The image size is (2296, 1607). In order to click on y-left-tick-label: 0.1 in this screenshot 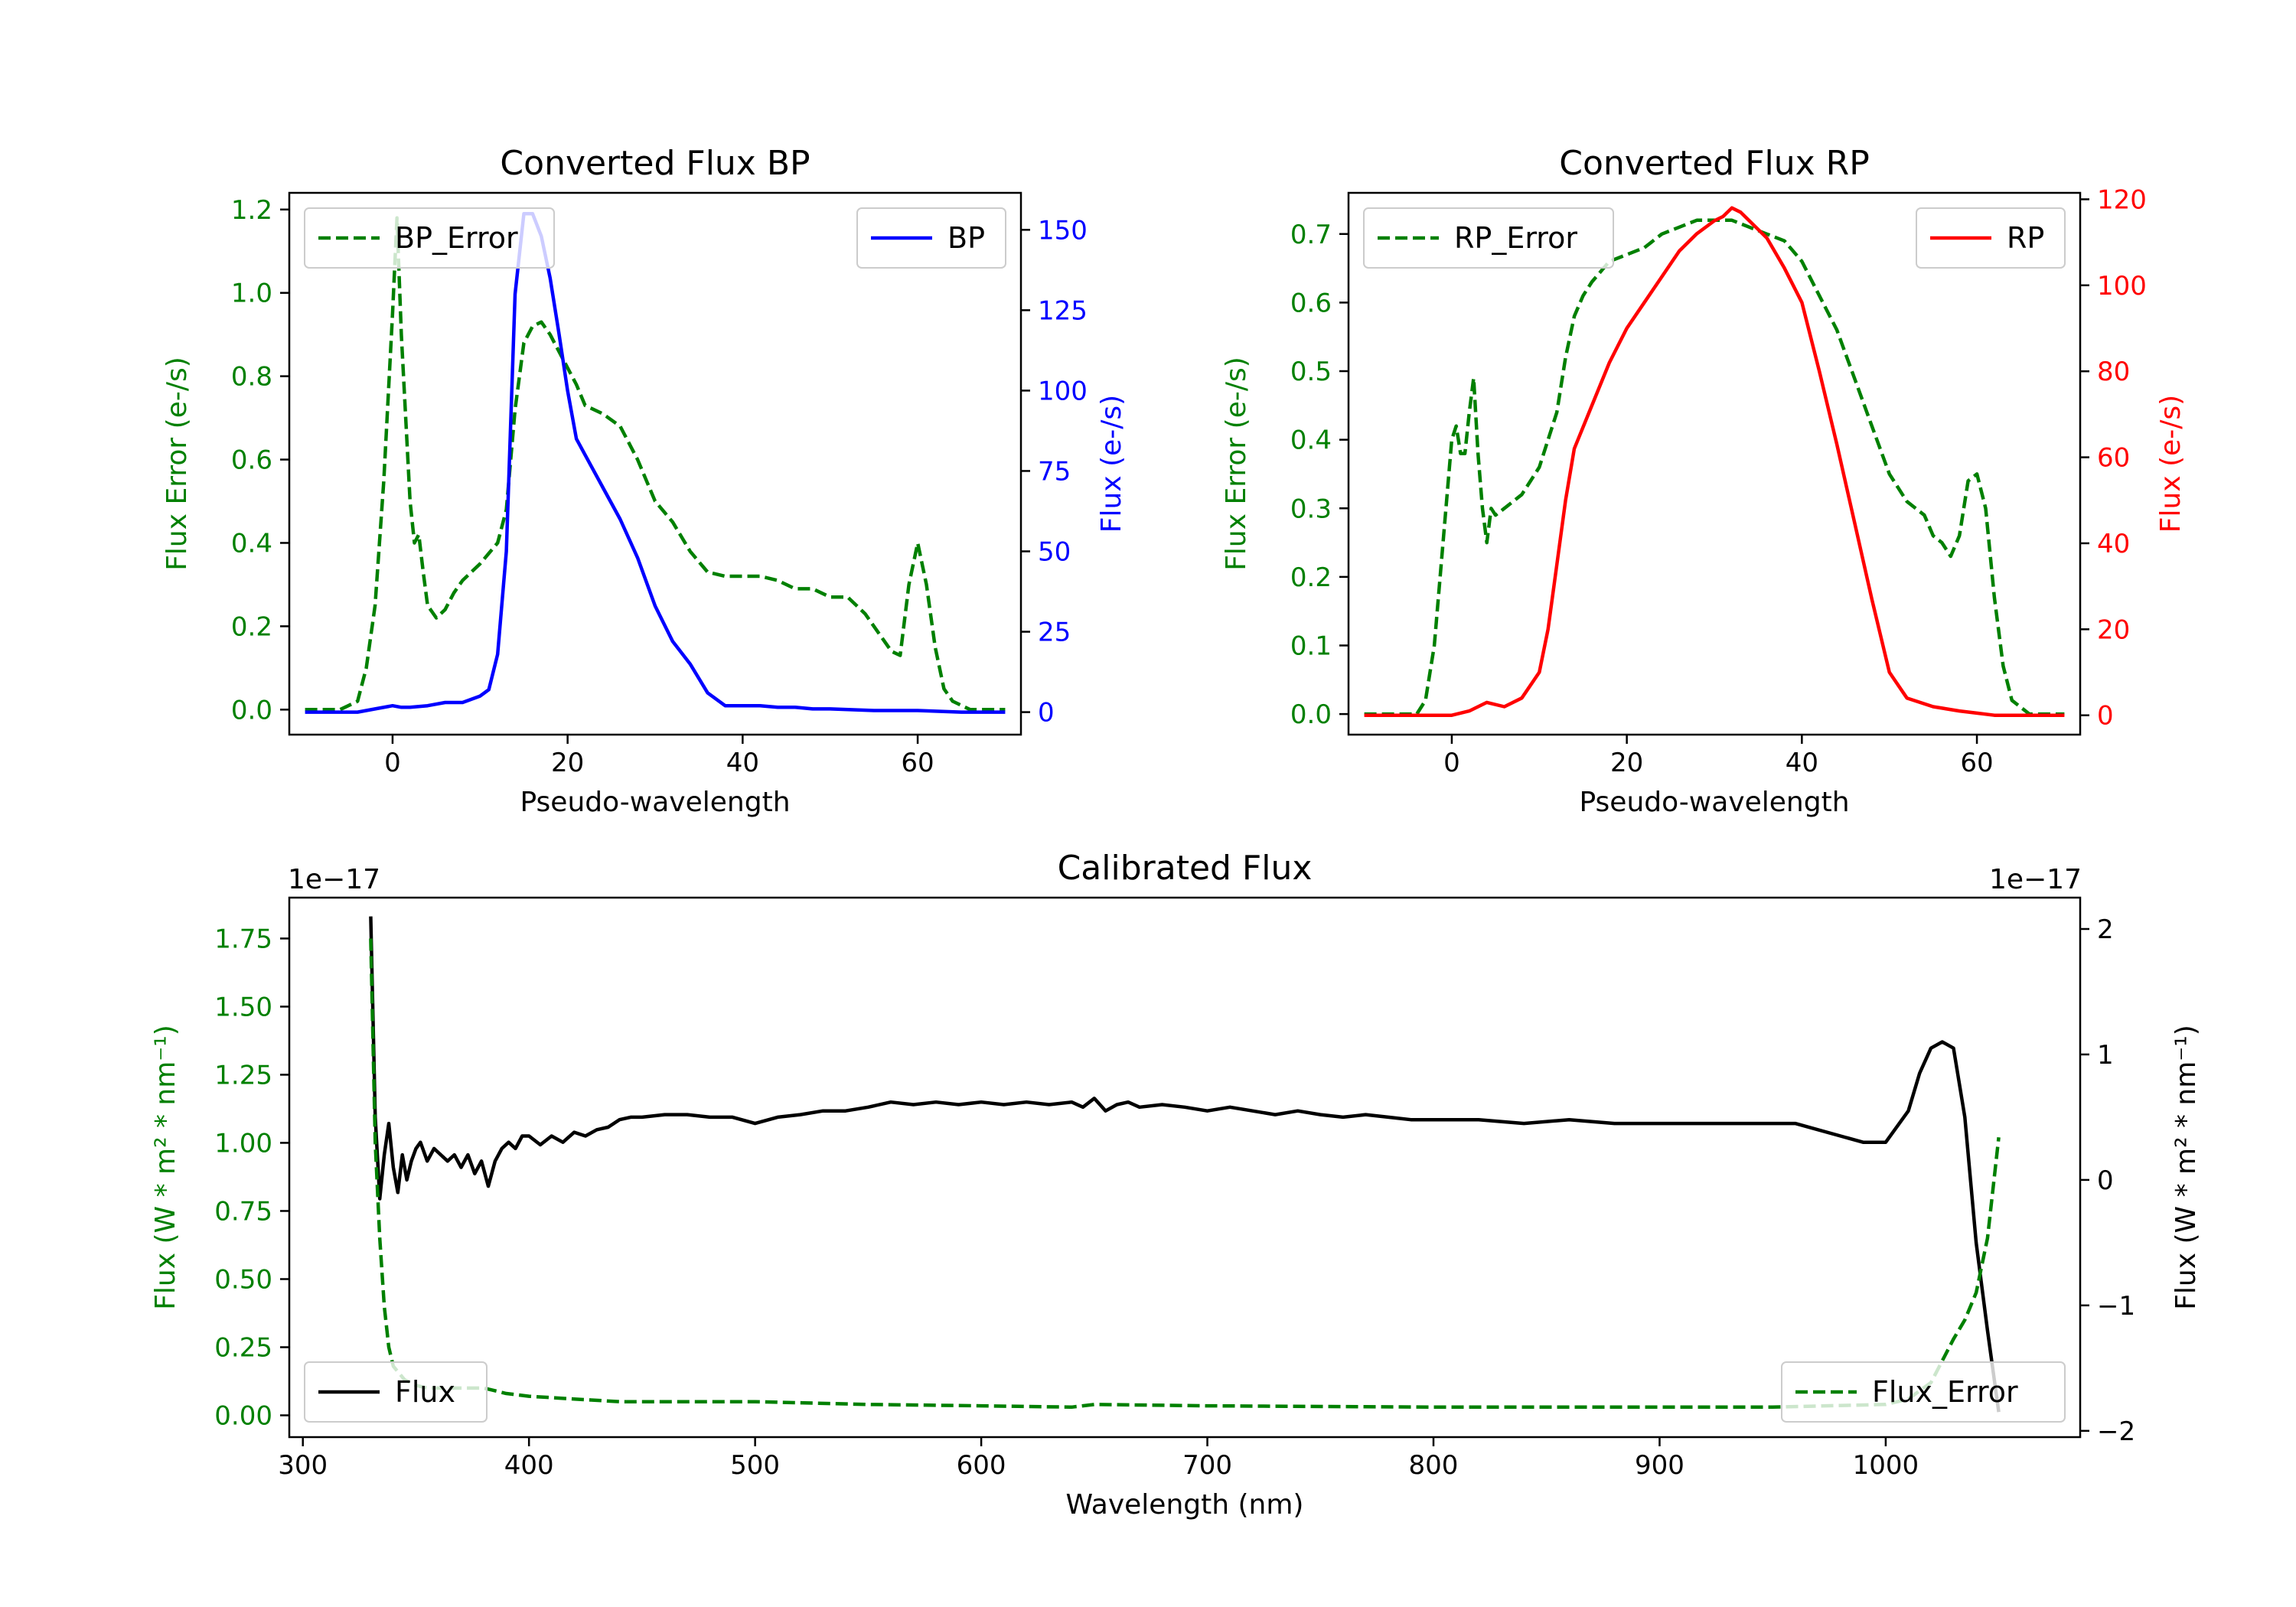, I will do `click(1311, 646)`.